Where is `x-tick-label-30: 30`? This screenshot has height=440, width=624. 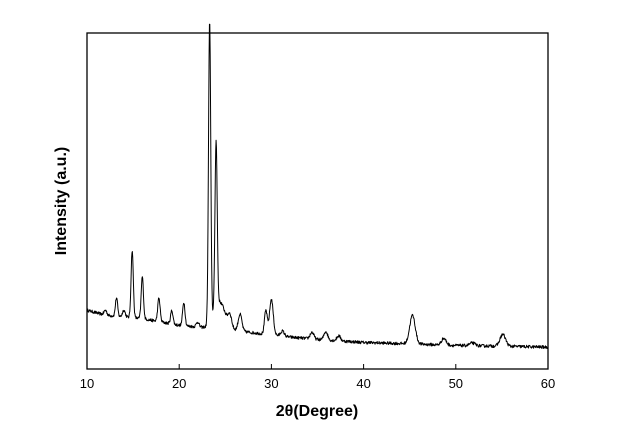
x-tick-label-30: 30 is located at coordinates (271, 383).